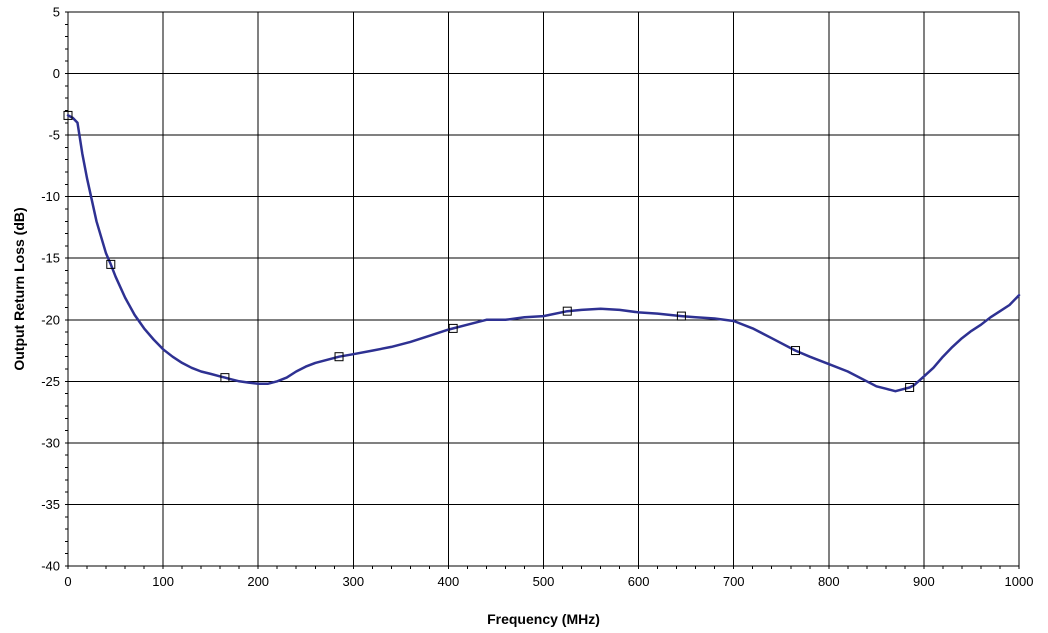 This screenshot has width=1048, height=633. Describe the element at coordinates (54, 135) in the screenshot. I see `y-tick-label: -5` at that location.